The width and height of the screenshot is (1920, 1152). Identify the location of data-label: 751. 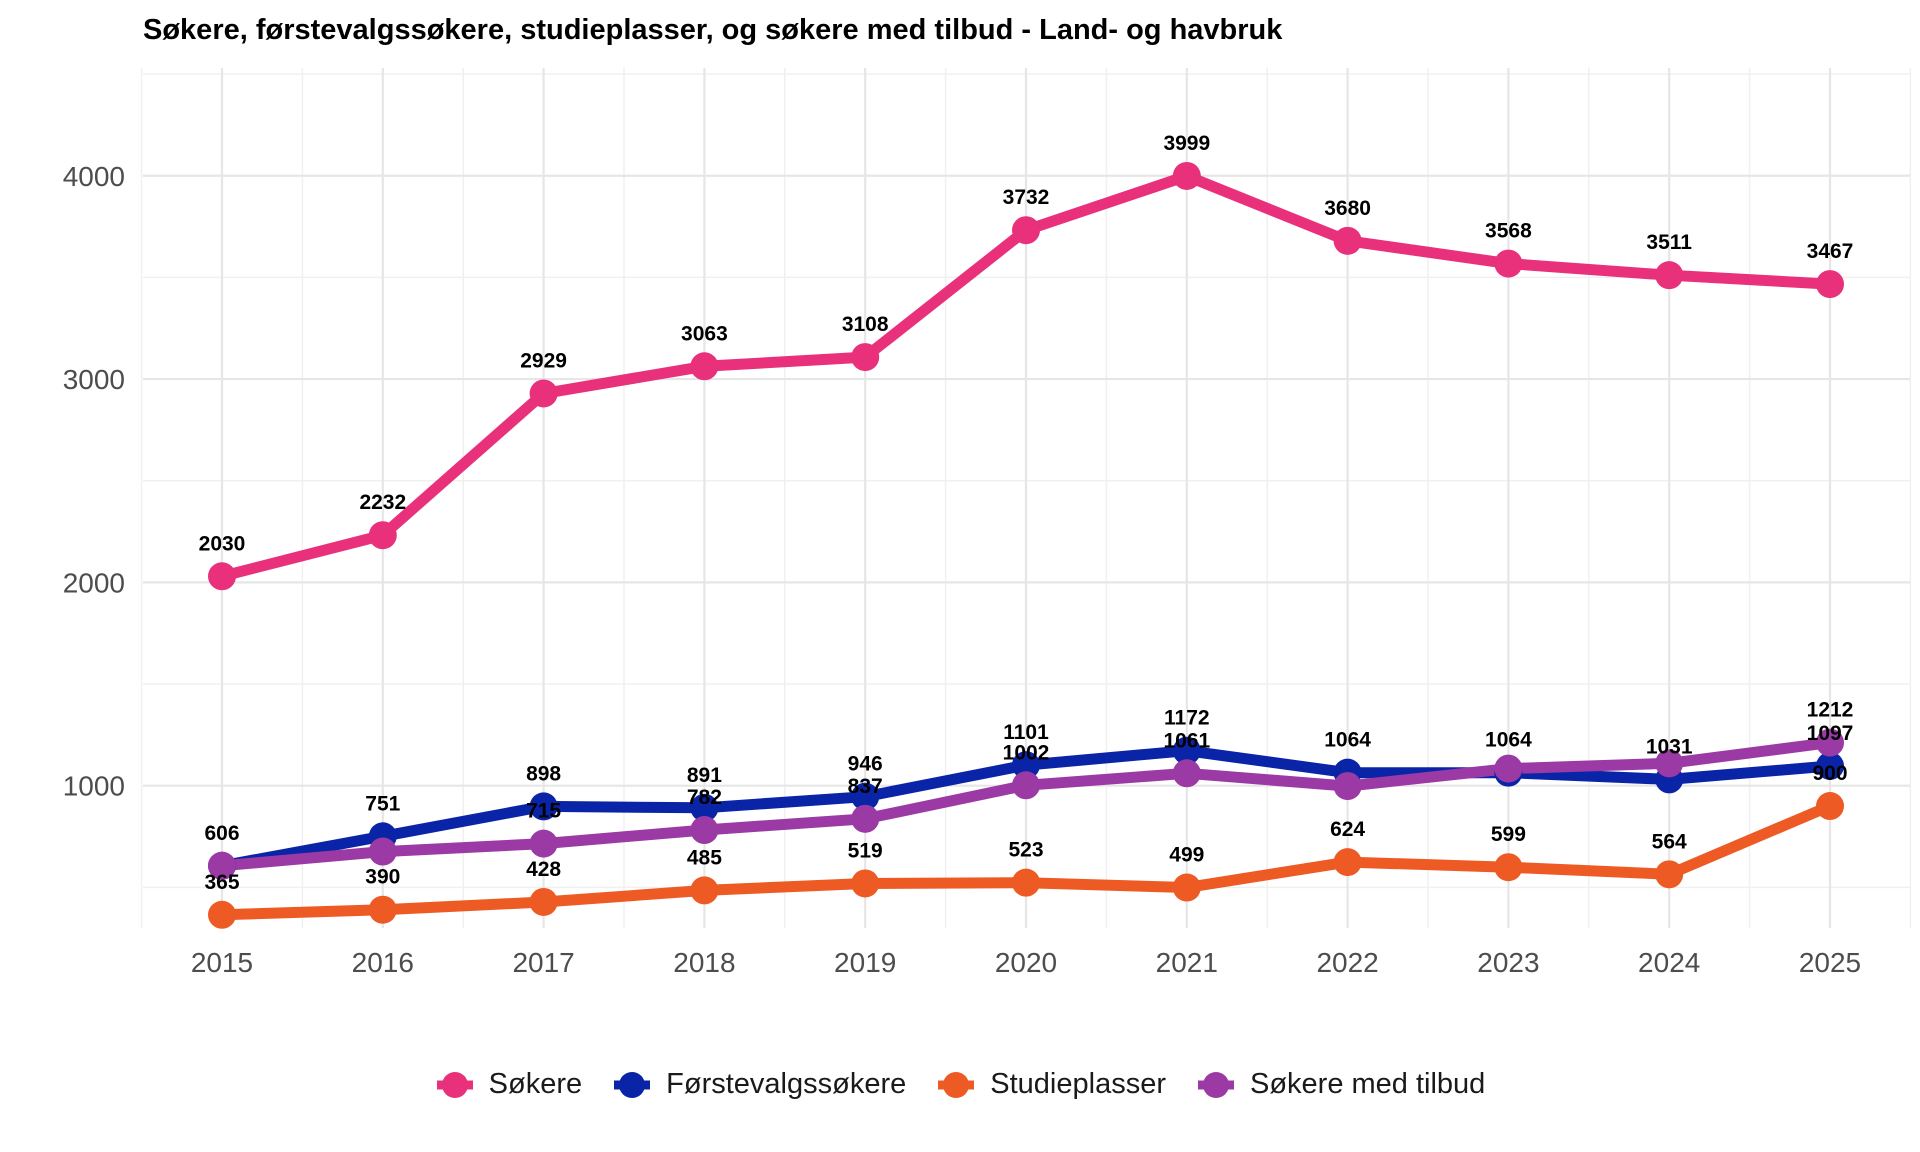
(382, 803).